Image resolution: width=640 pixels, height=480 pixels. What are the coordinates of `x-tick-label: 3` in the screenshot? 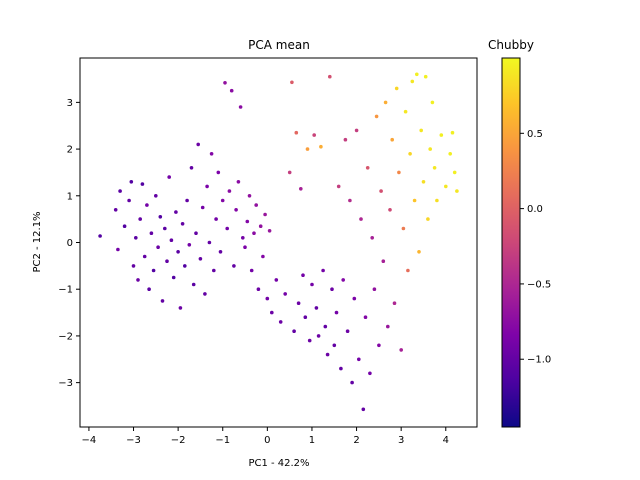 It's located at (401, 440).